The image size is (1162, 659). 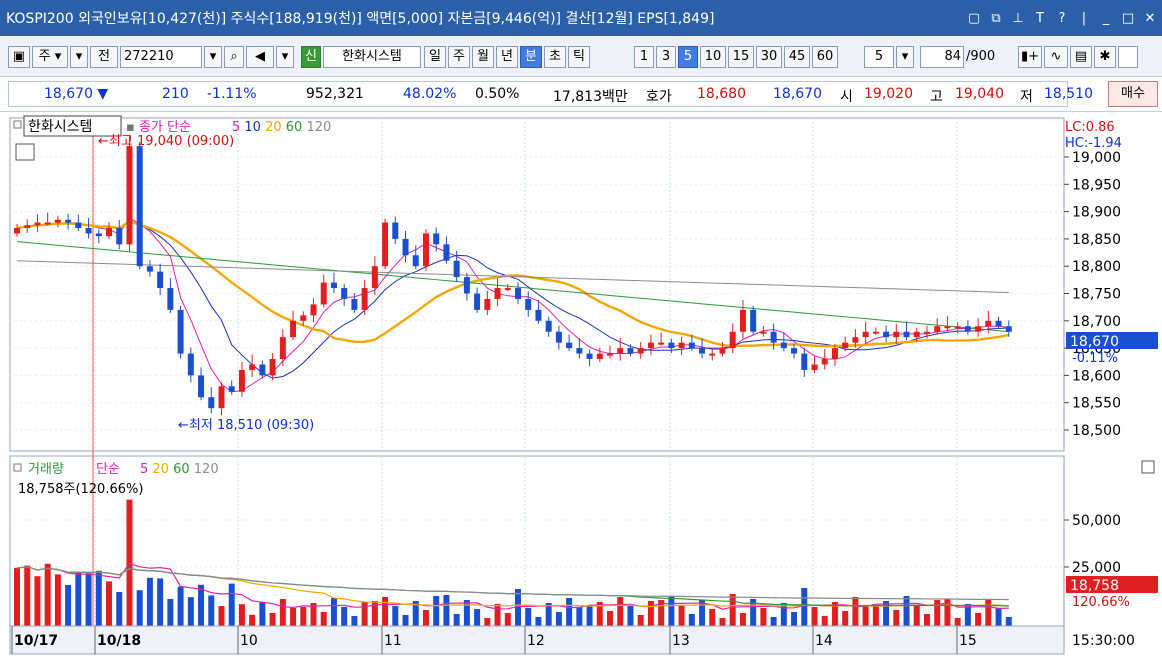 What do you see at coordinates (942, 57) in the screenshot?
I see `count-input: 84` at bounding box center [942, 57].